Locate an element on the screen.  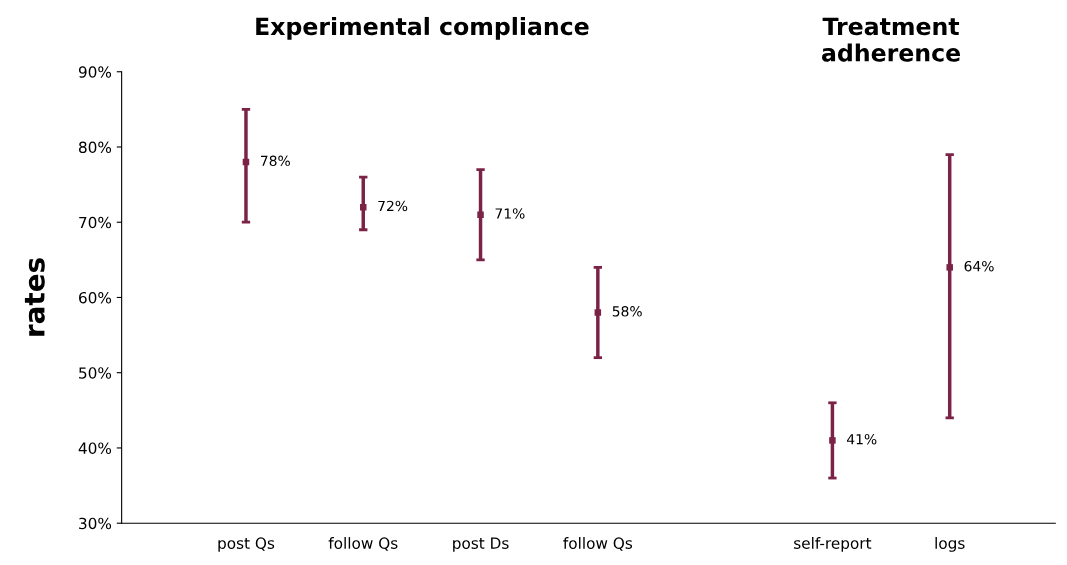
y-tick-label: 80% is located at coordinates (95, 147).